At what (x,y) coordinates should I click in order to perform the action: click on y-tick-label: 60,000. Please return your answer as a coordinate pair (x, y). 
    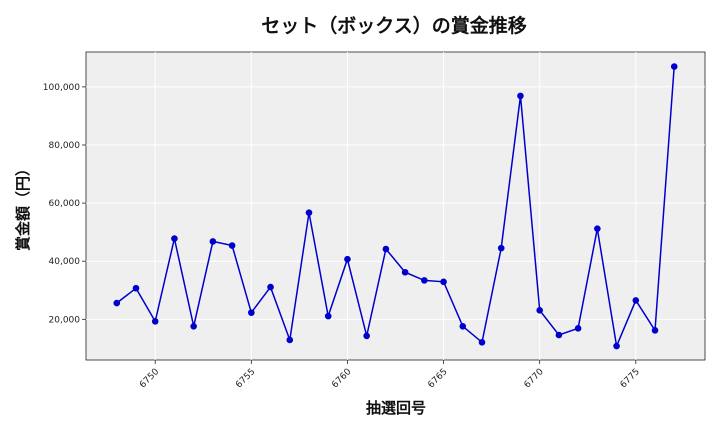
    Looking at the image, I should click on (65, 204).